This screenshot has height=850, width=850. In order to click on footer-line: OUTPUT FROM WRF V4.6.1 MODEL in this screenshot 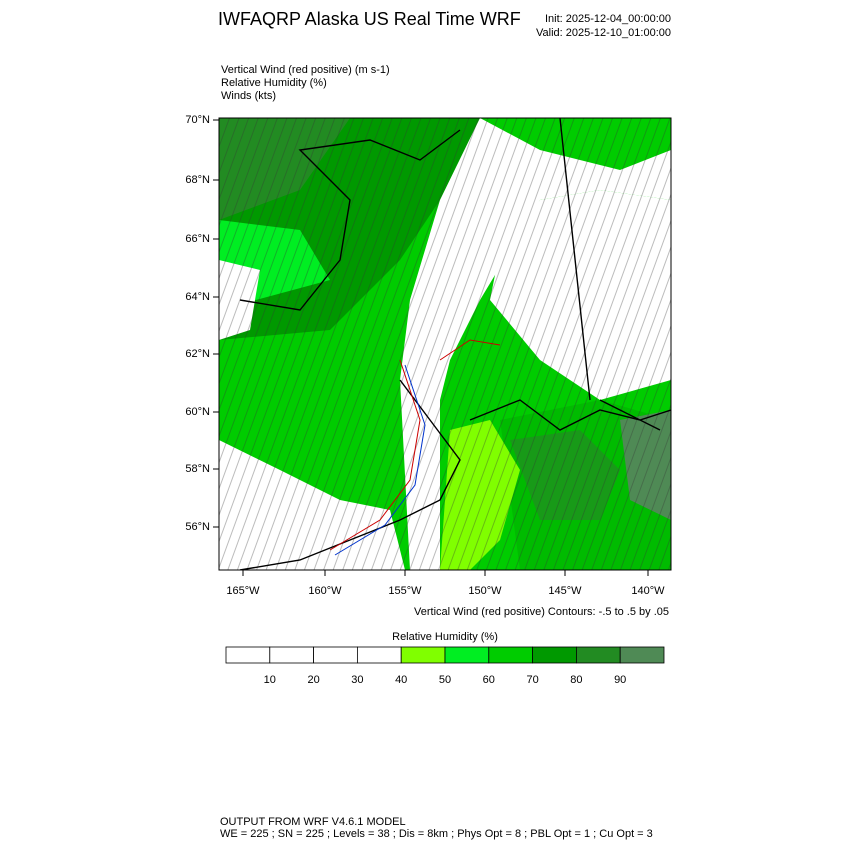, I will do `click(313, 822)`.